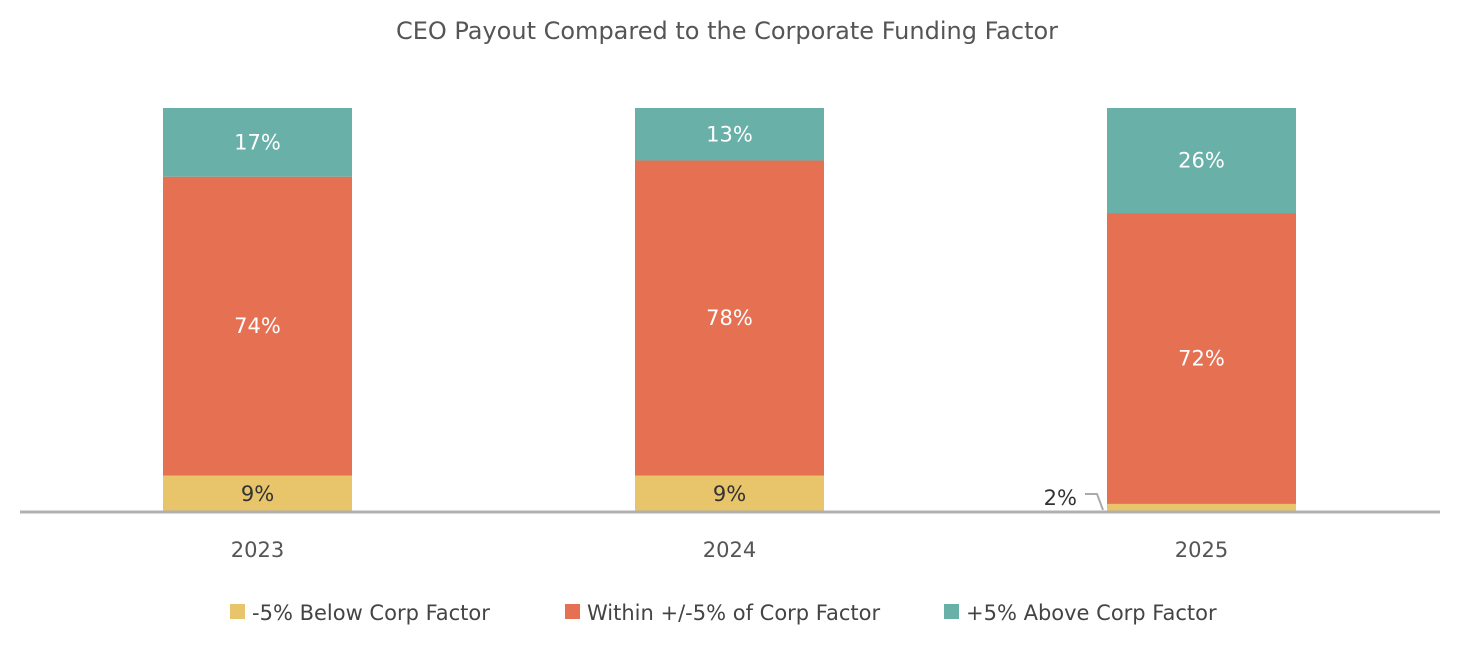 This screenshot has width=1457, height=649. I want to click on data-label: 2%, so click(1060, 498).